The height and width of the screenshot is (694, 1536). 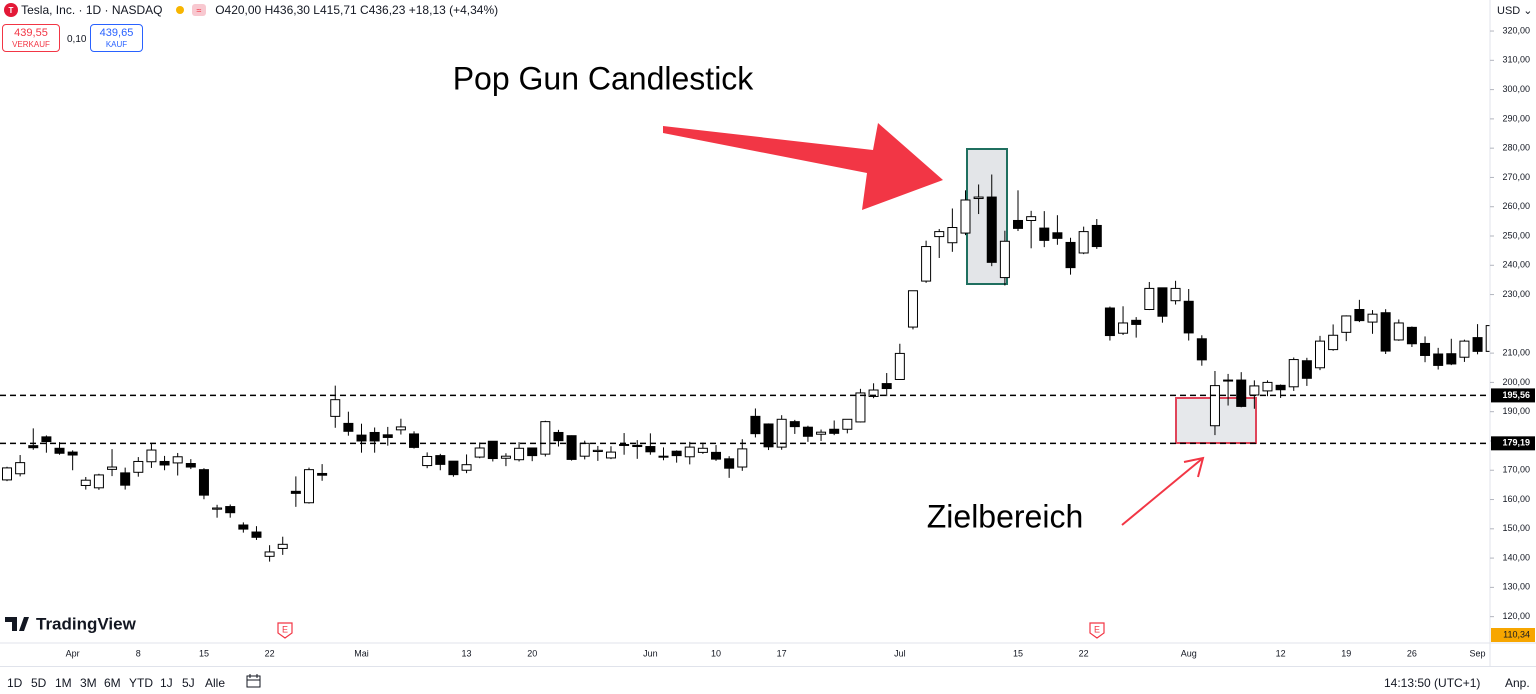 What do you see at coordinates (691, 630) in the screenshot?
I see `earnings: E E` at bounding box center [691, 630].